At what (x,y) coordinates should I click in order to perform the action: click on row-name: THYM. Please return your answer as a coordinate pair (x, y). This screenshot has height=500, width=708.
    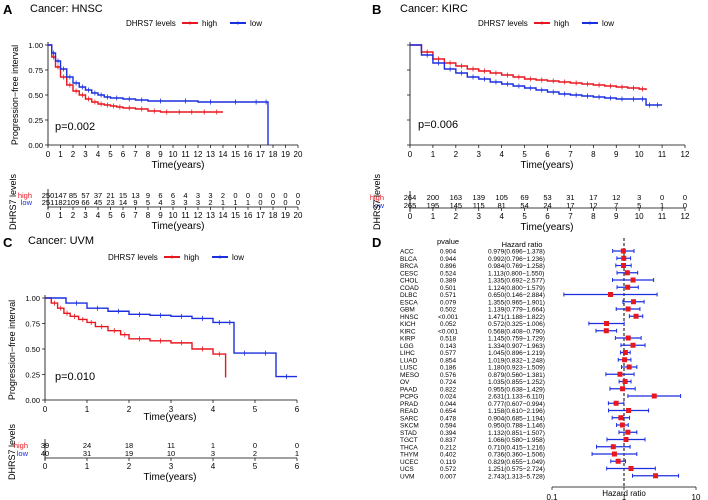
    Looking at the image, I should click on (409, 455).